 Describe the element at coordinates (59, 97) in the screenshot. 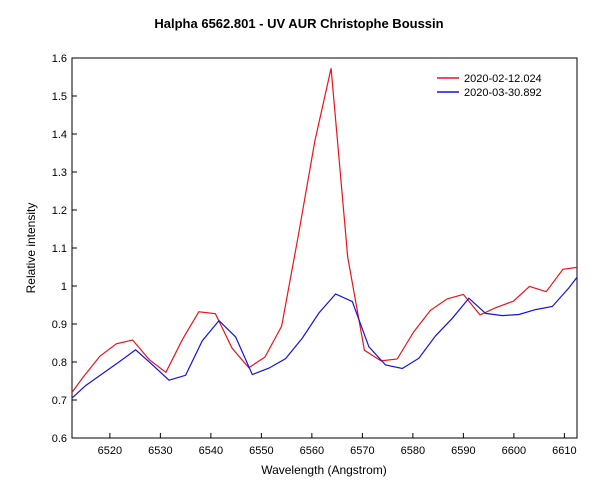

I see `y-tick-label: 1.5` at that location.